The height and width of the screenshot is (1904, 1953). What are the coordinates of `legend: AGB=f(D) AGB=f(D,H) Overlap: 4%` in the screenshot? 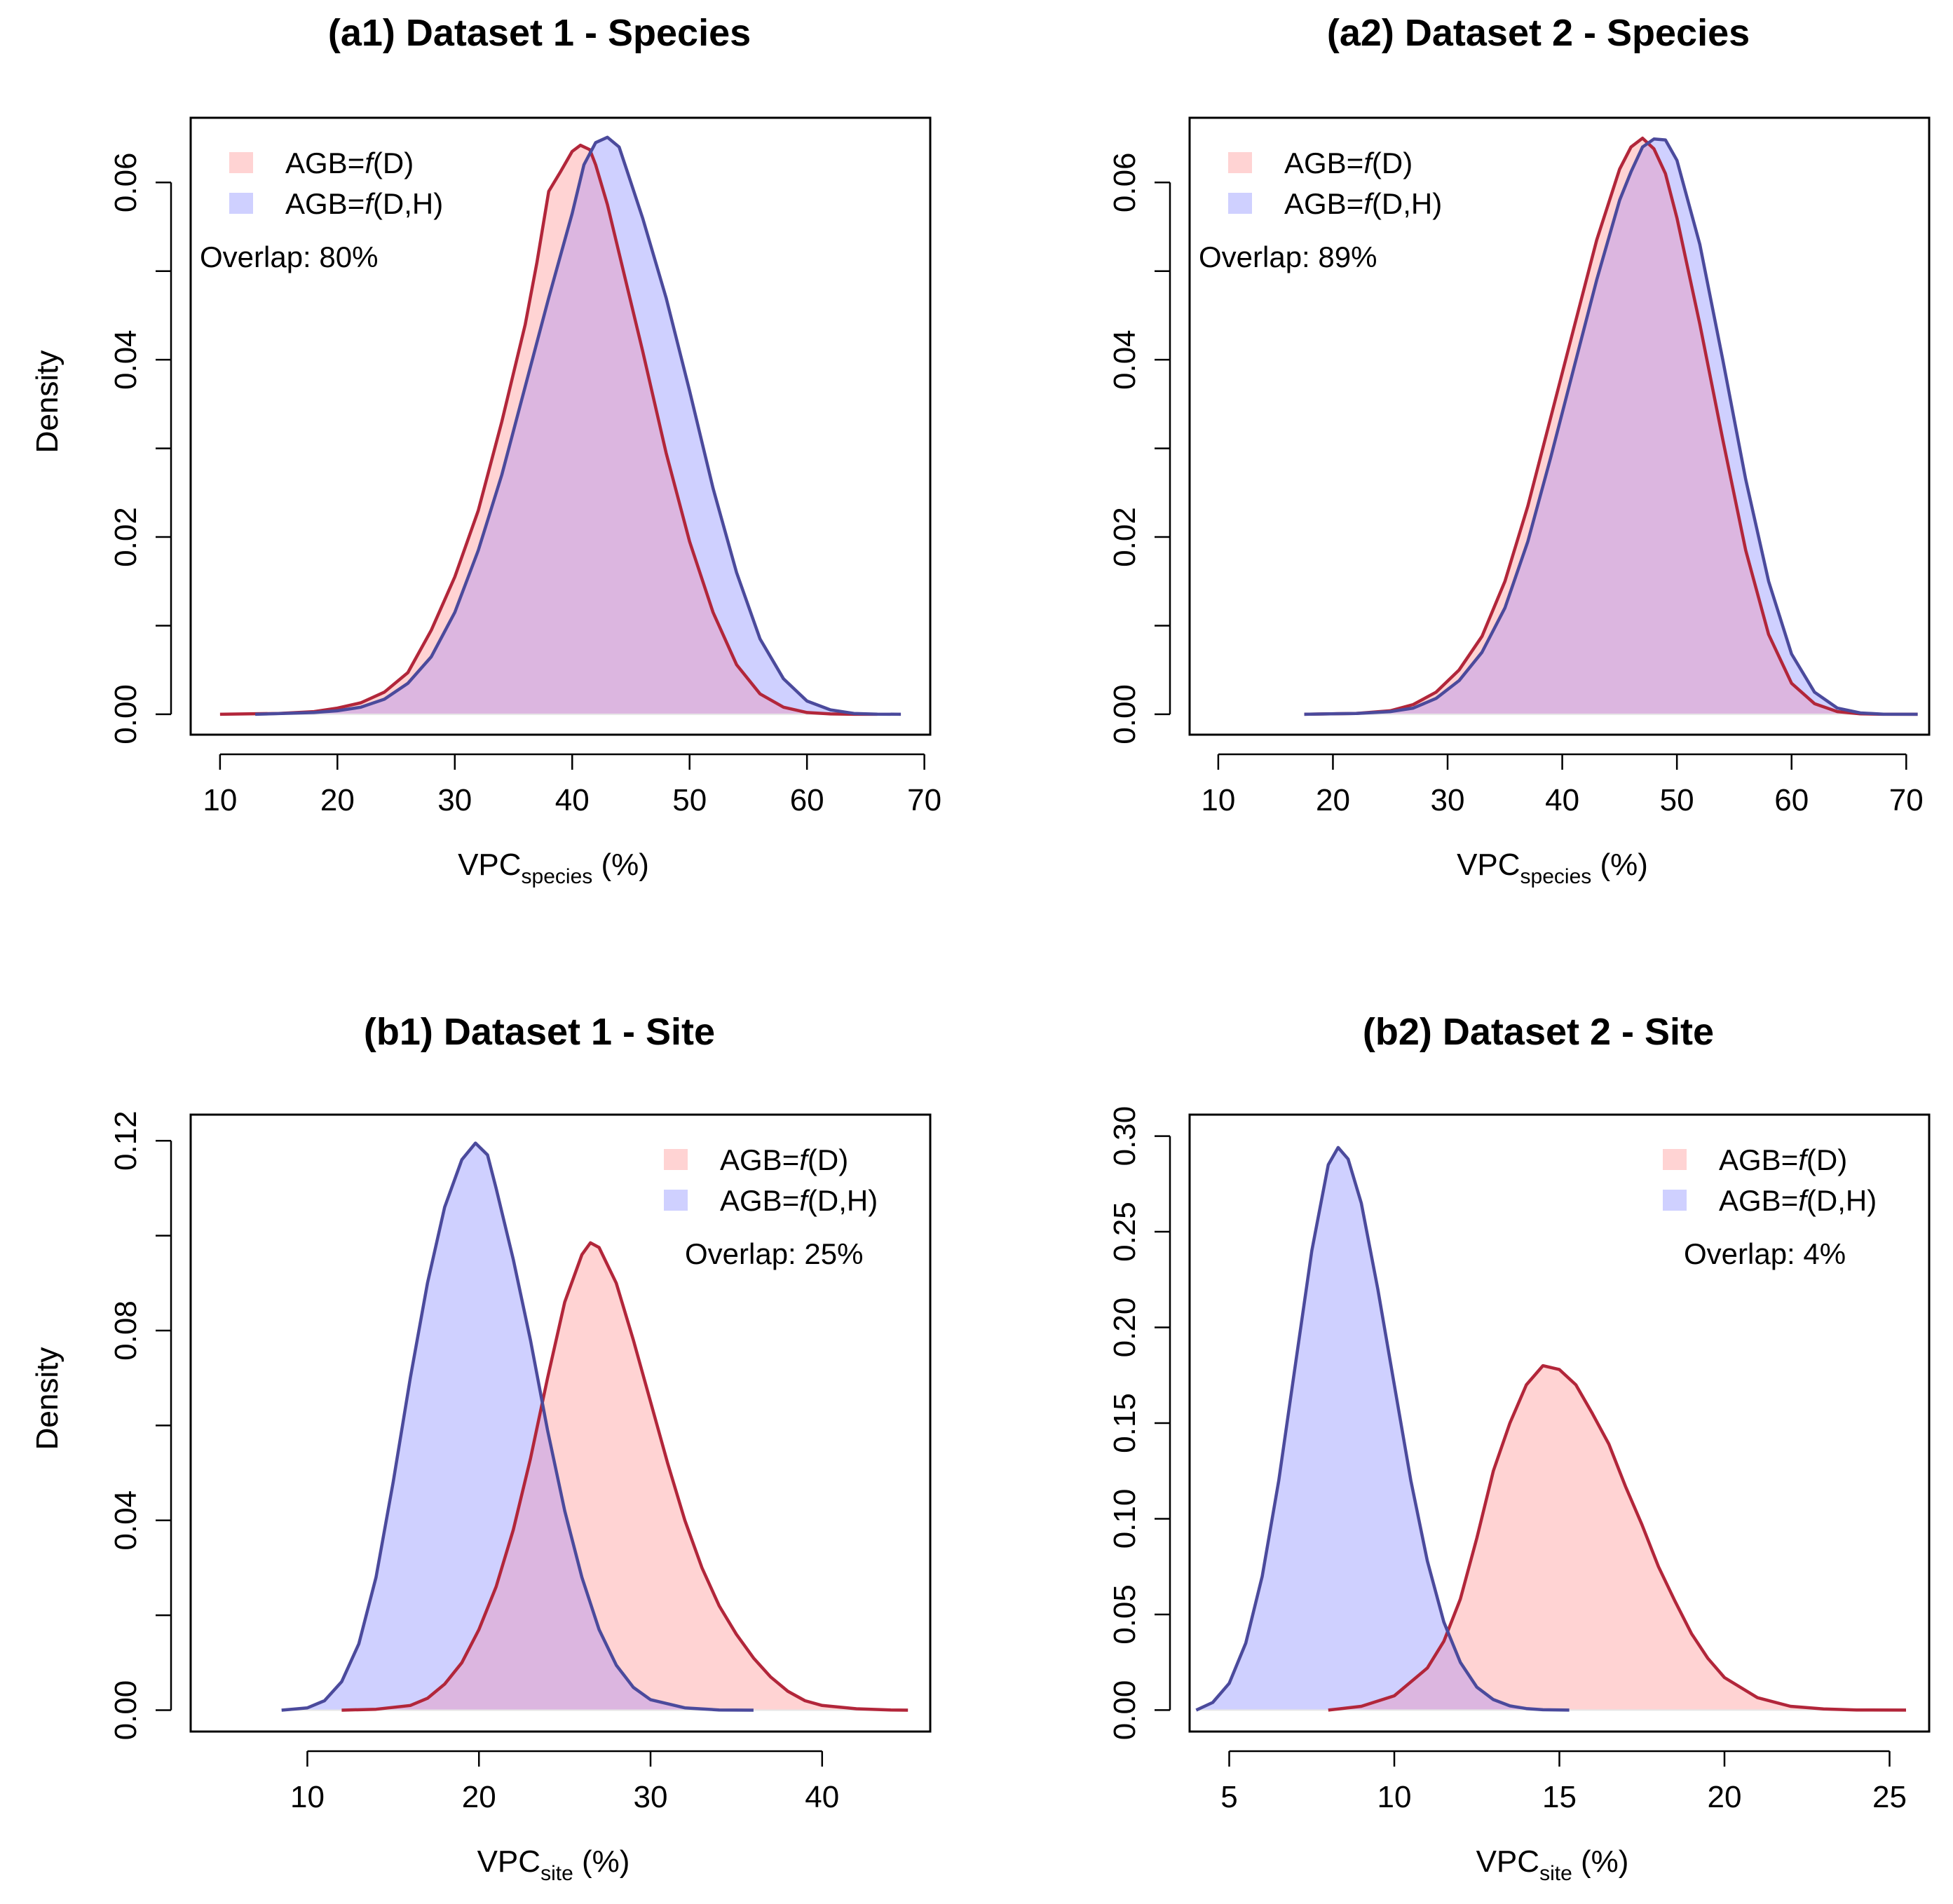 It's located at (1770, 1206).